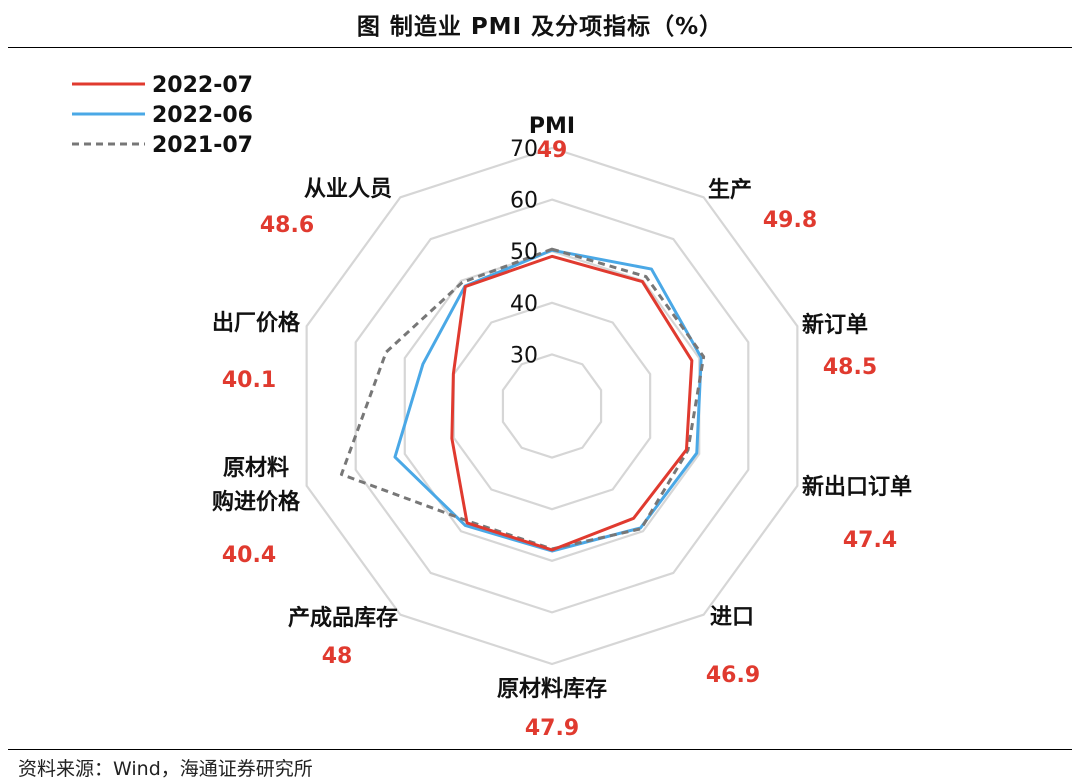  Describe the element at coordinates (857, 487) in the screenshot. I see `axis-label: 新出口订单` at that location.